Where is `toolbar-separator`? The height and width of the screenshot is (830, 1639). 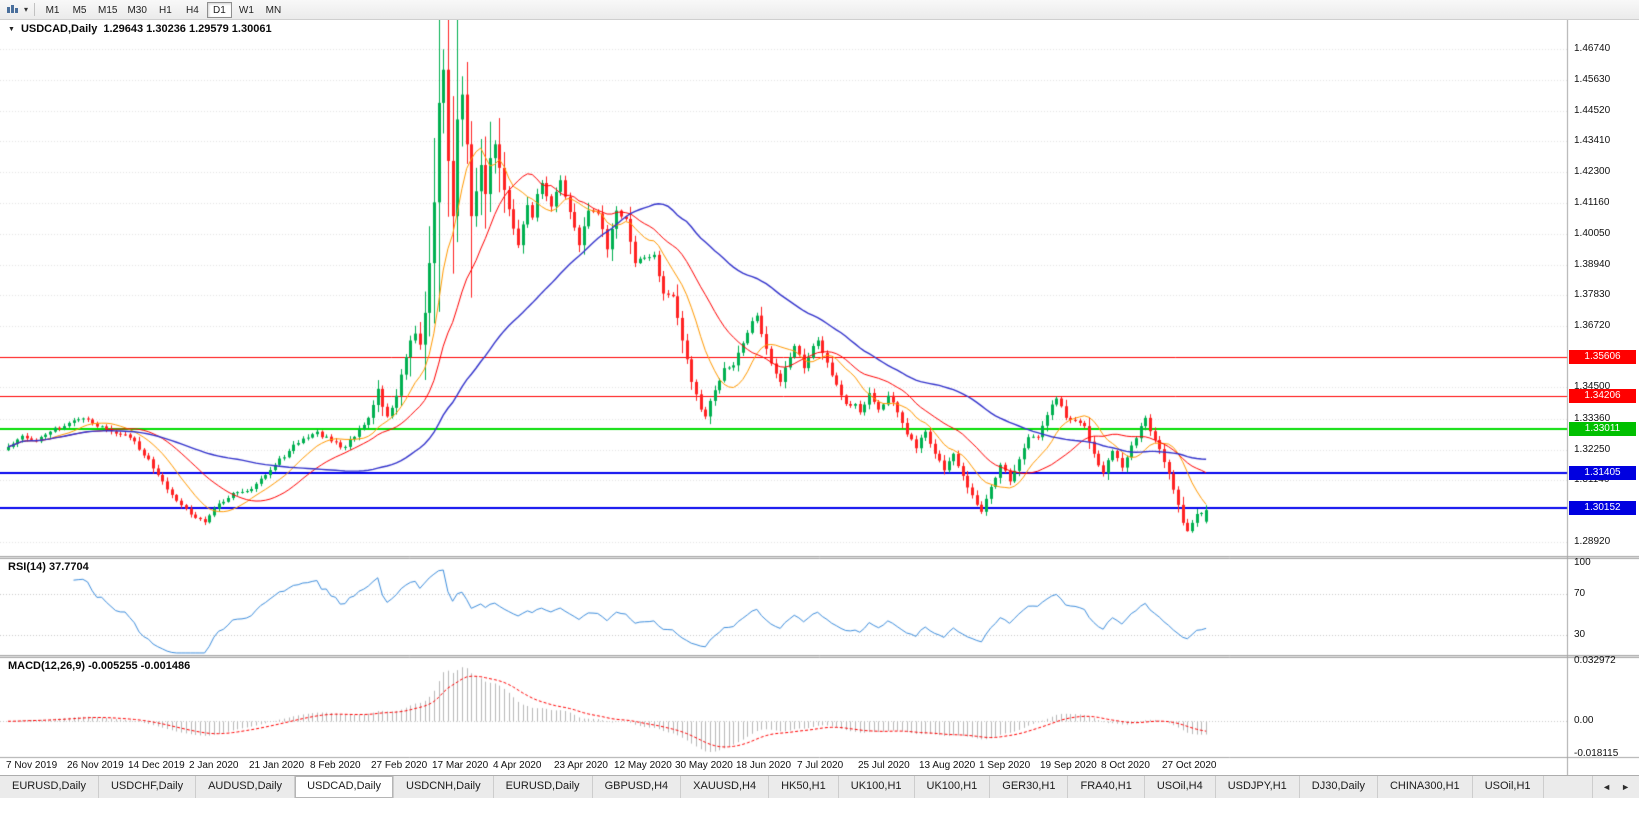 toolbar-separator is located at coordinates (35, 9).